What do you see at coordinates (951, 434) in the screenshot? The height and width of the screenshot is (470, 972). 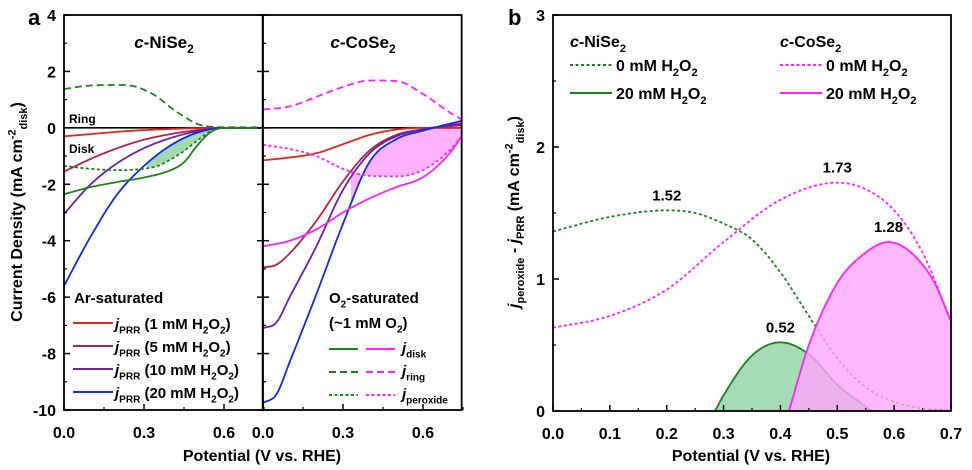 I see `x-tick-label: 0.7` at bounding box center [951, 434].